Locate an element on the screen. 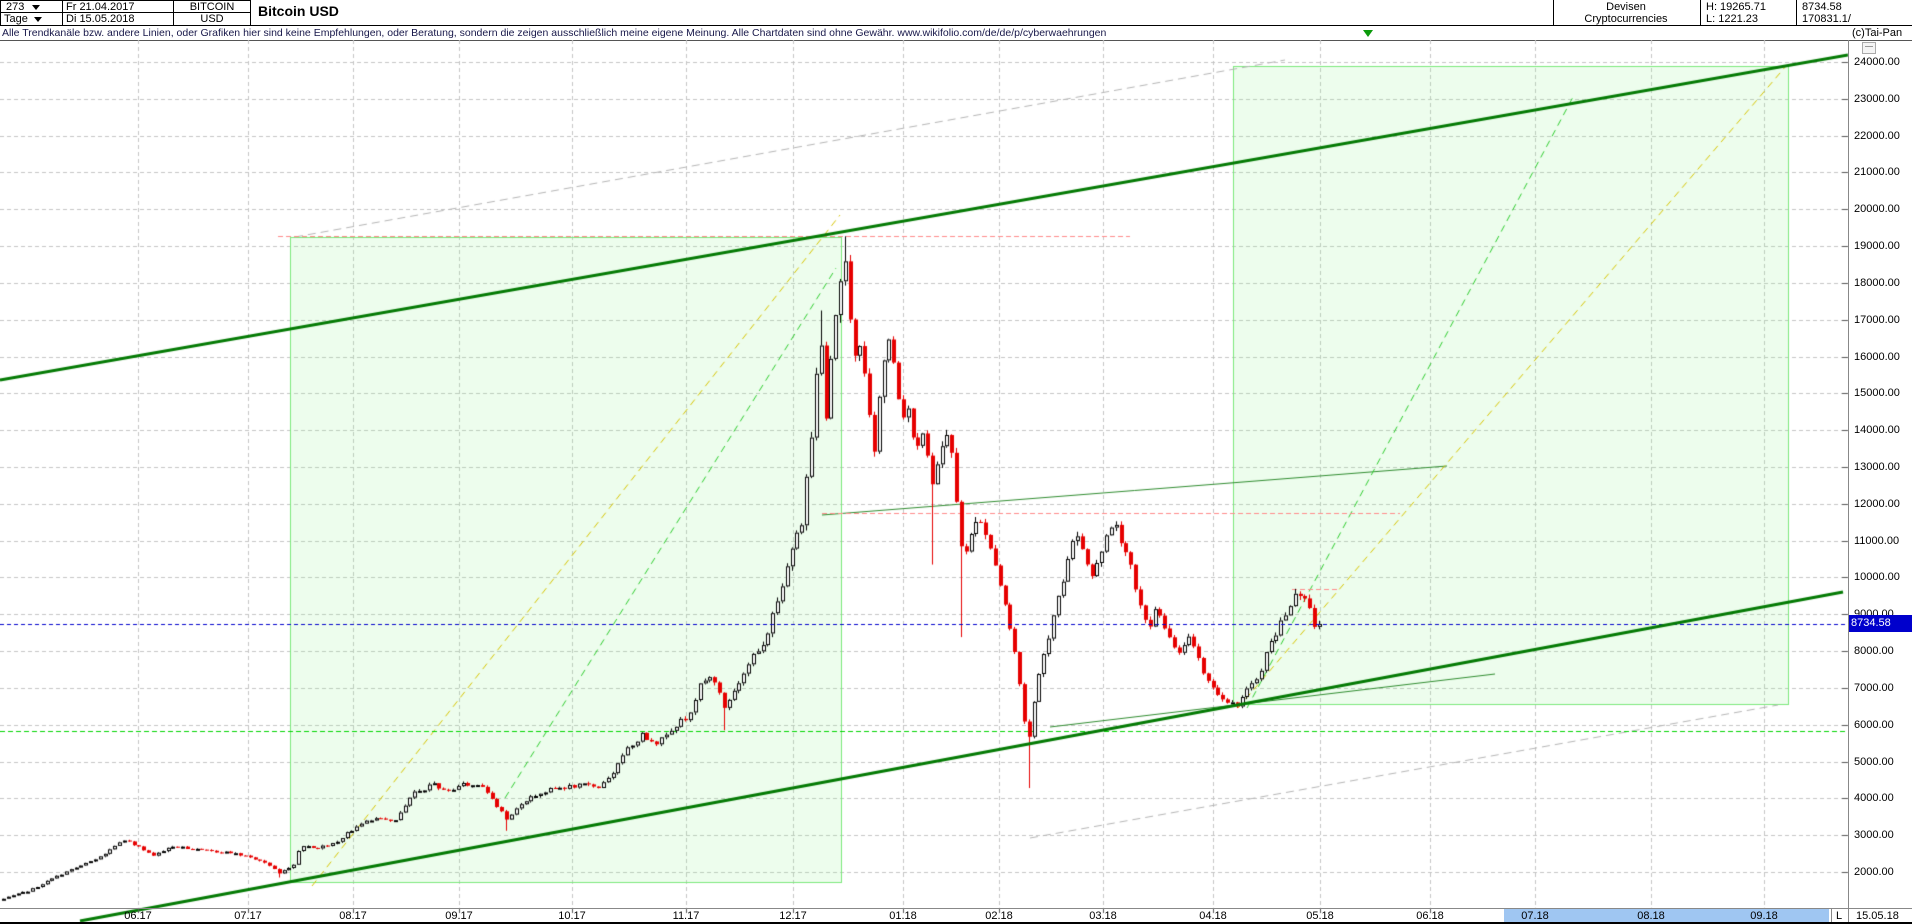 The height and width of the screenshot is (924, 1912). category-group: Cryptocurrencies is located at coordinates (1626, 19).